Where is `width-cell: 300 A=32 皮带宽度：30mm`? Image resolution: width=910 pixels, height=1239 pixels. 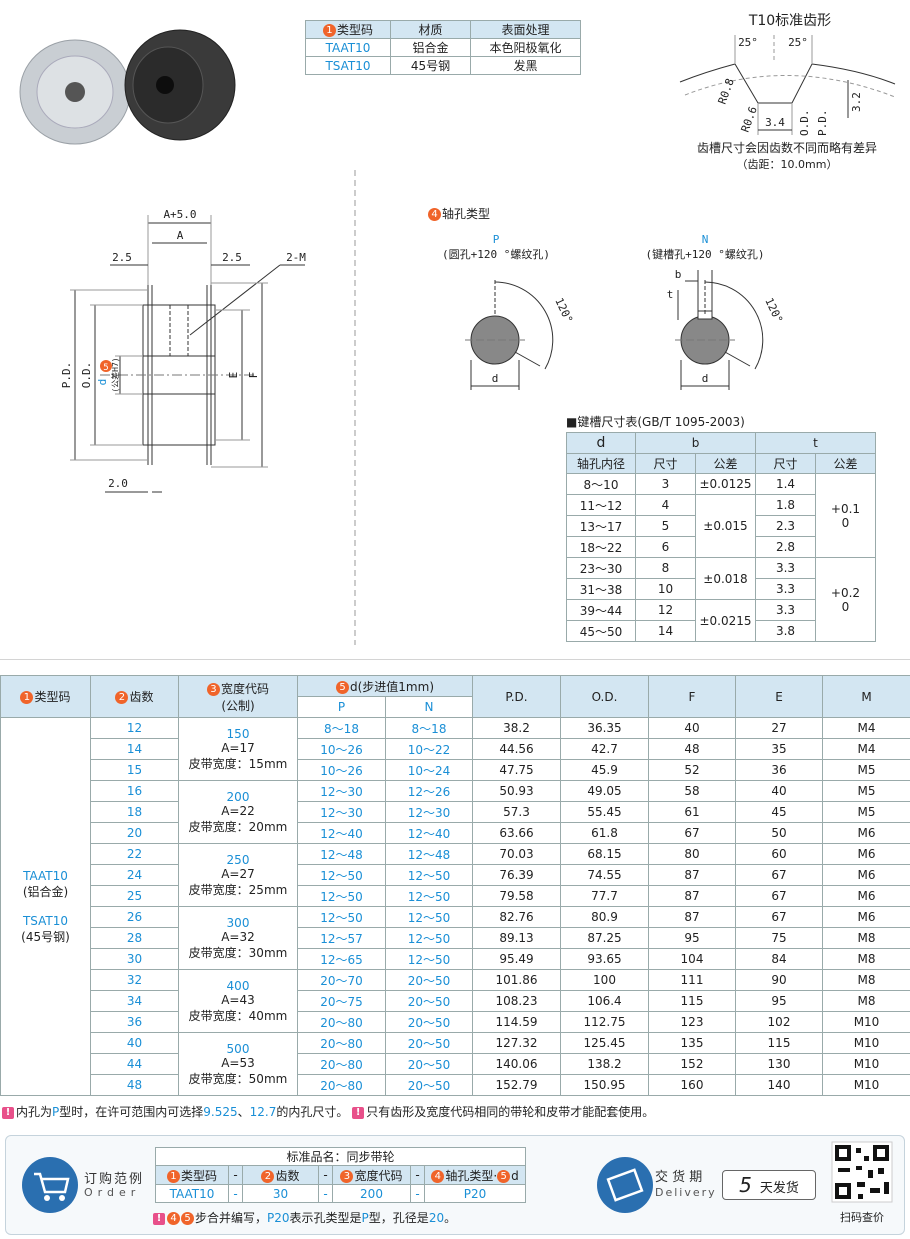 width-cell: 300 A=32 皮带宽度：30mm is located at coordinates (238, 938).